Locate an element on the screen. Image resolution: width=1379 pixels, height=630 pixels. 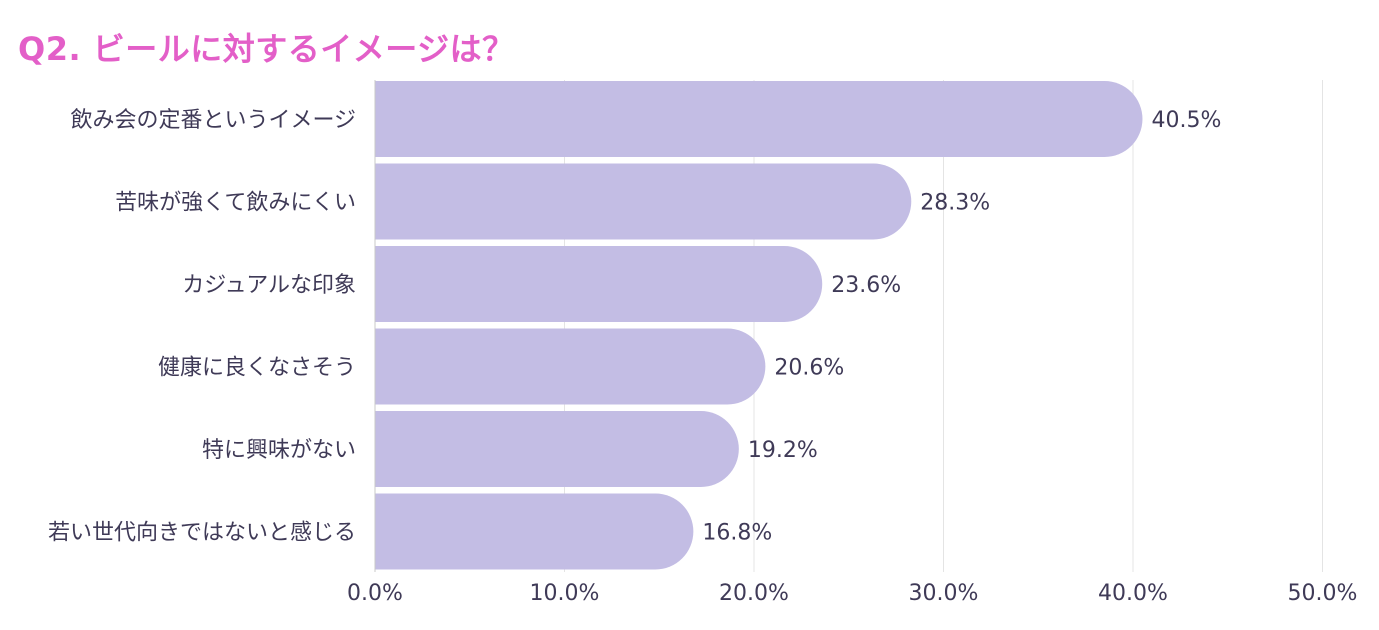
chart-title: Q2. ビールに対するイメージは？ is located at coordinates (266, 49).